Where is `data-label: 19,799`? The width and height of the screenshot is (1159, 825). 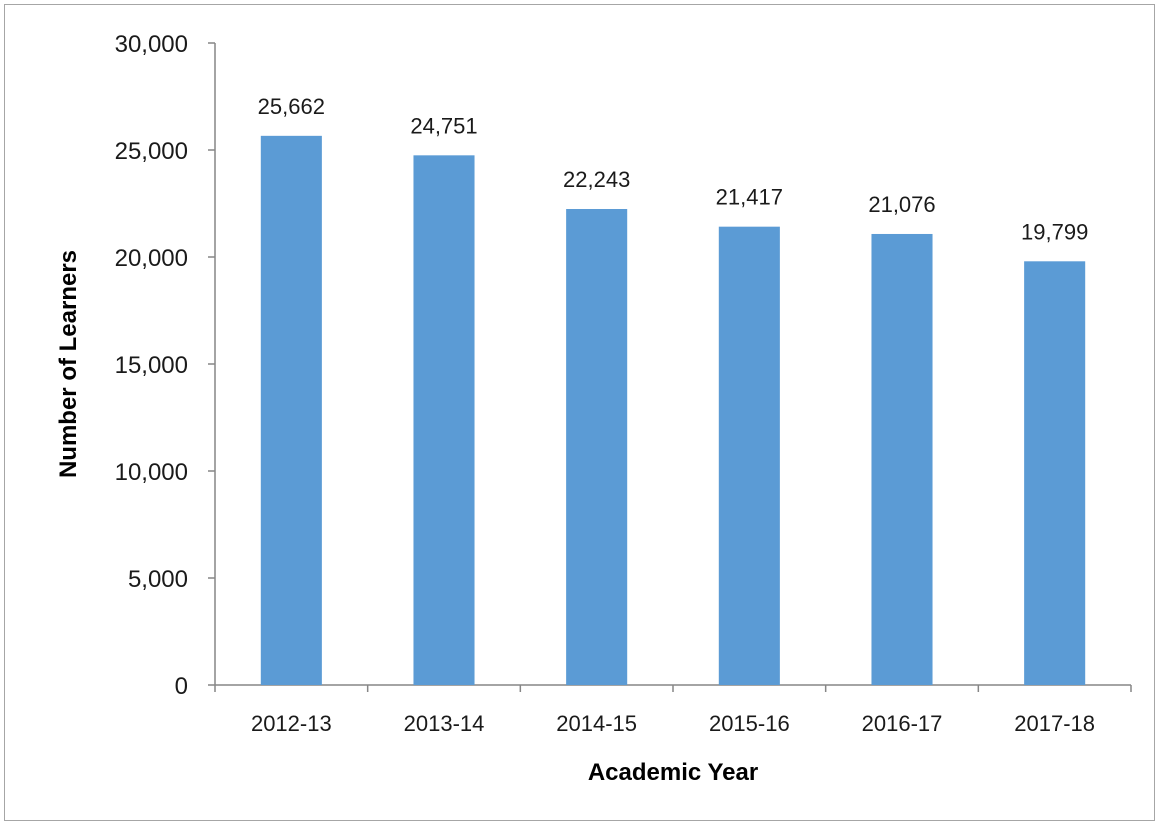 data-label: 19,799 is located at coordinates (1054, 231).